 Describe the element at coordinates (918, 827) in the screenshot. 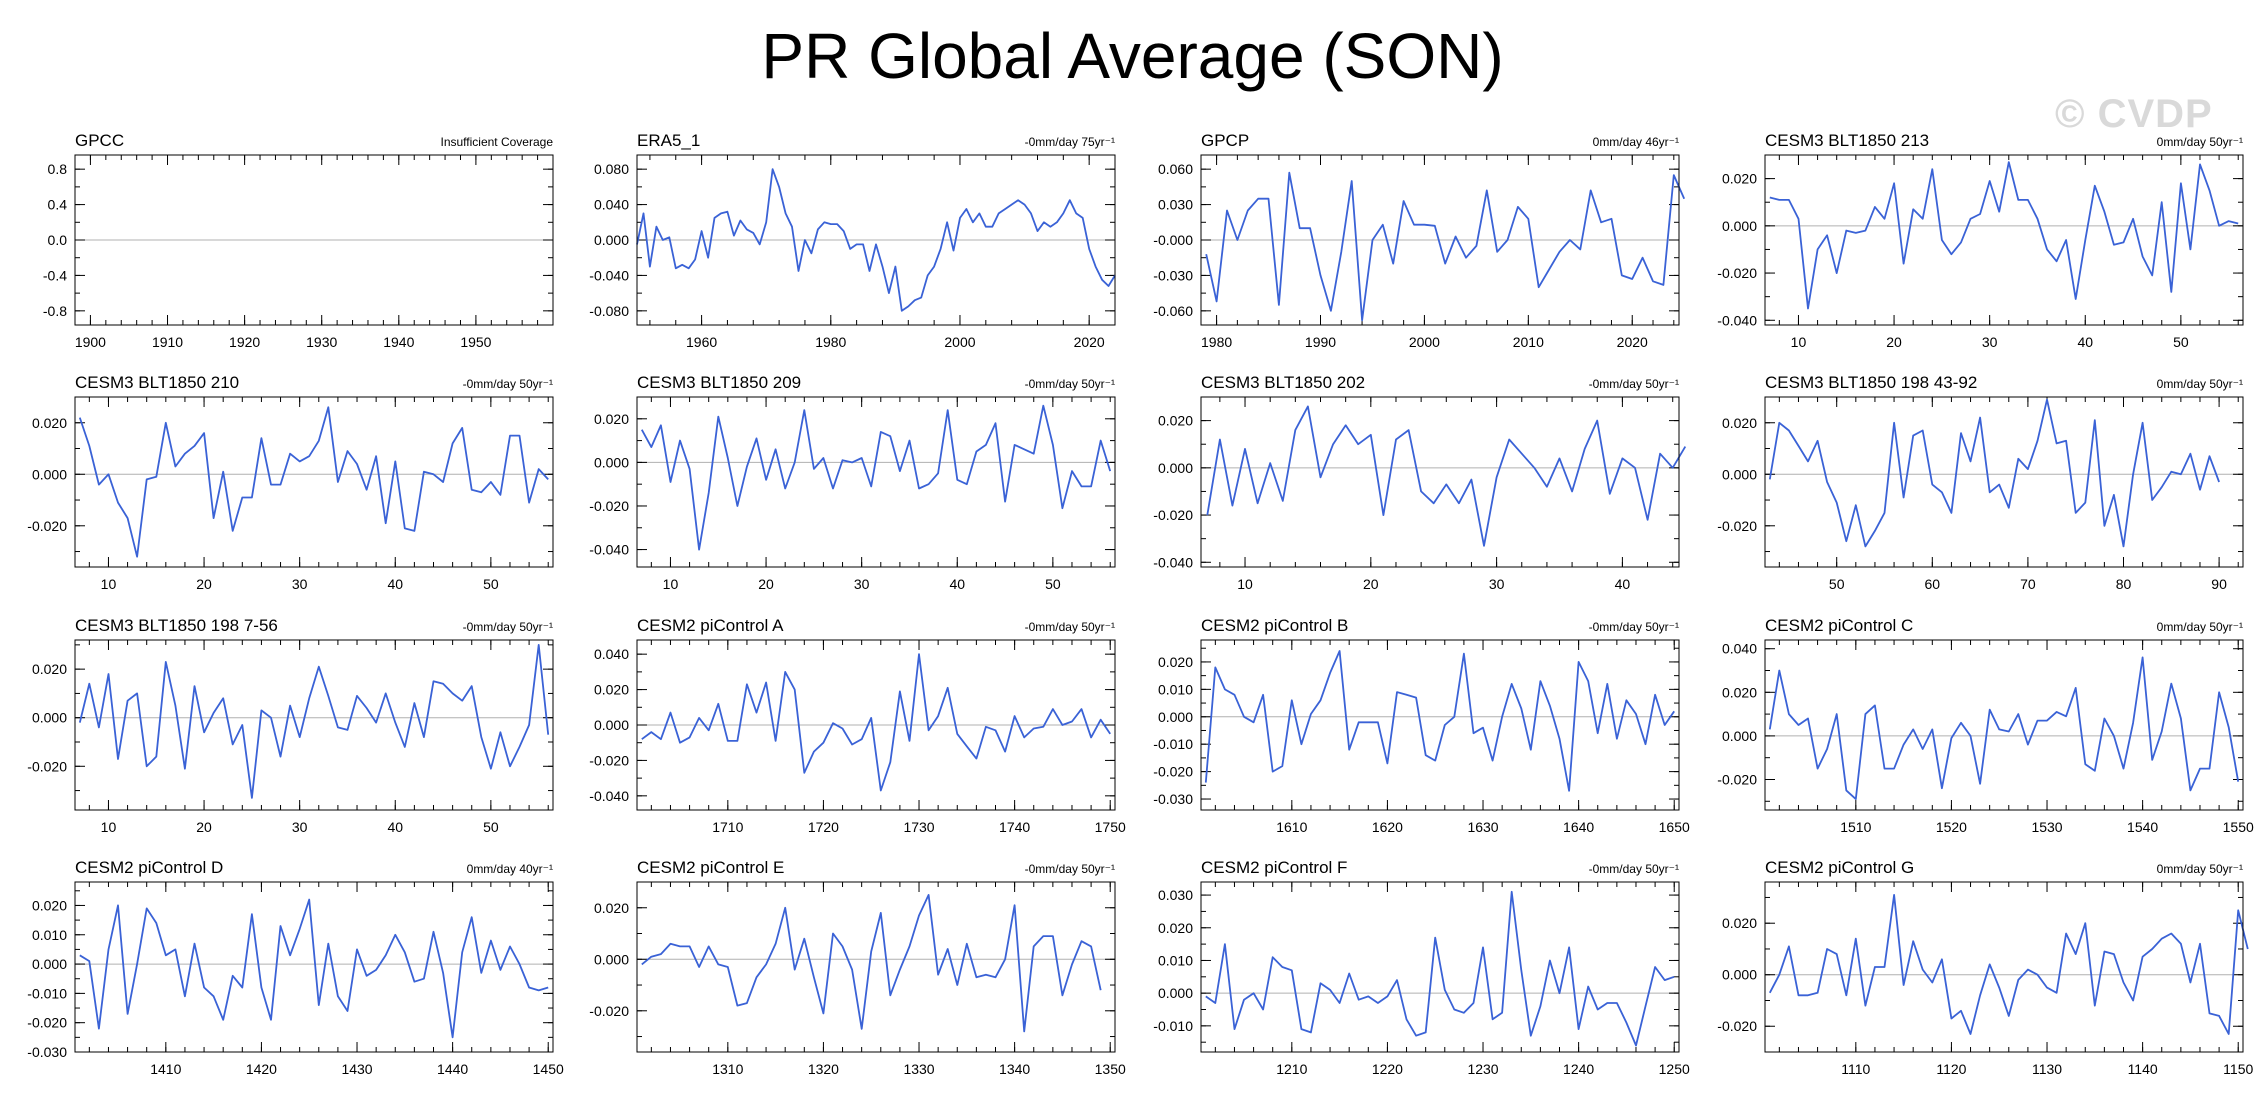

I see `x-tick-label: 1730` at that location.